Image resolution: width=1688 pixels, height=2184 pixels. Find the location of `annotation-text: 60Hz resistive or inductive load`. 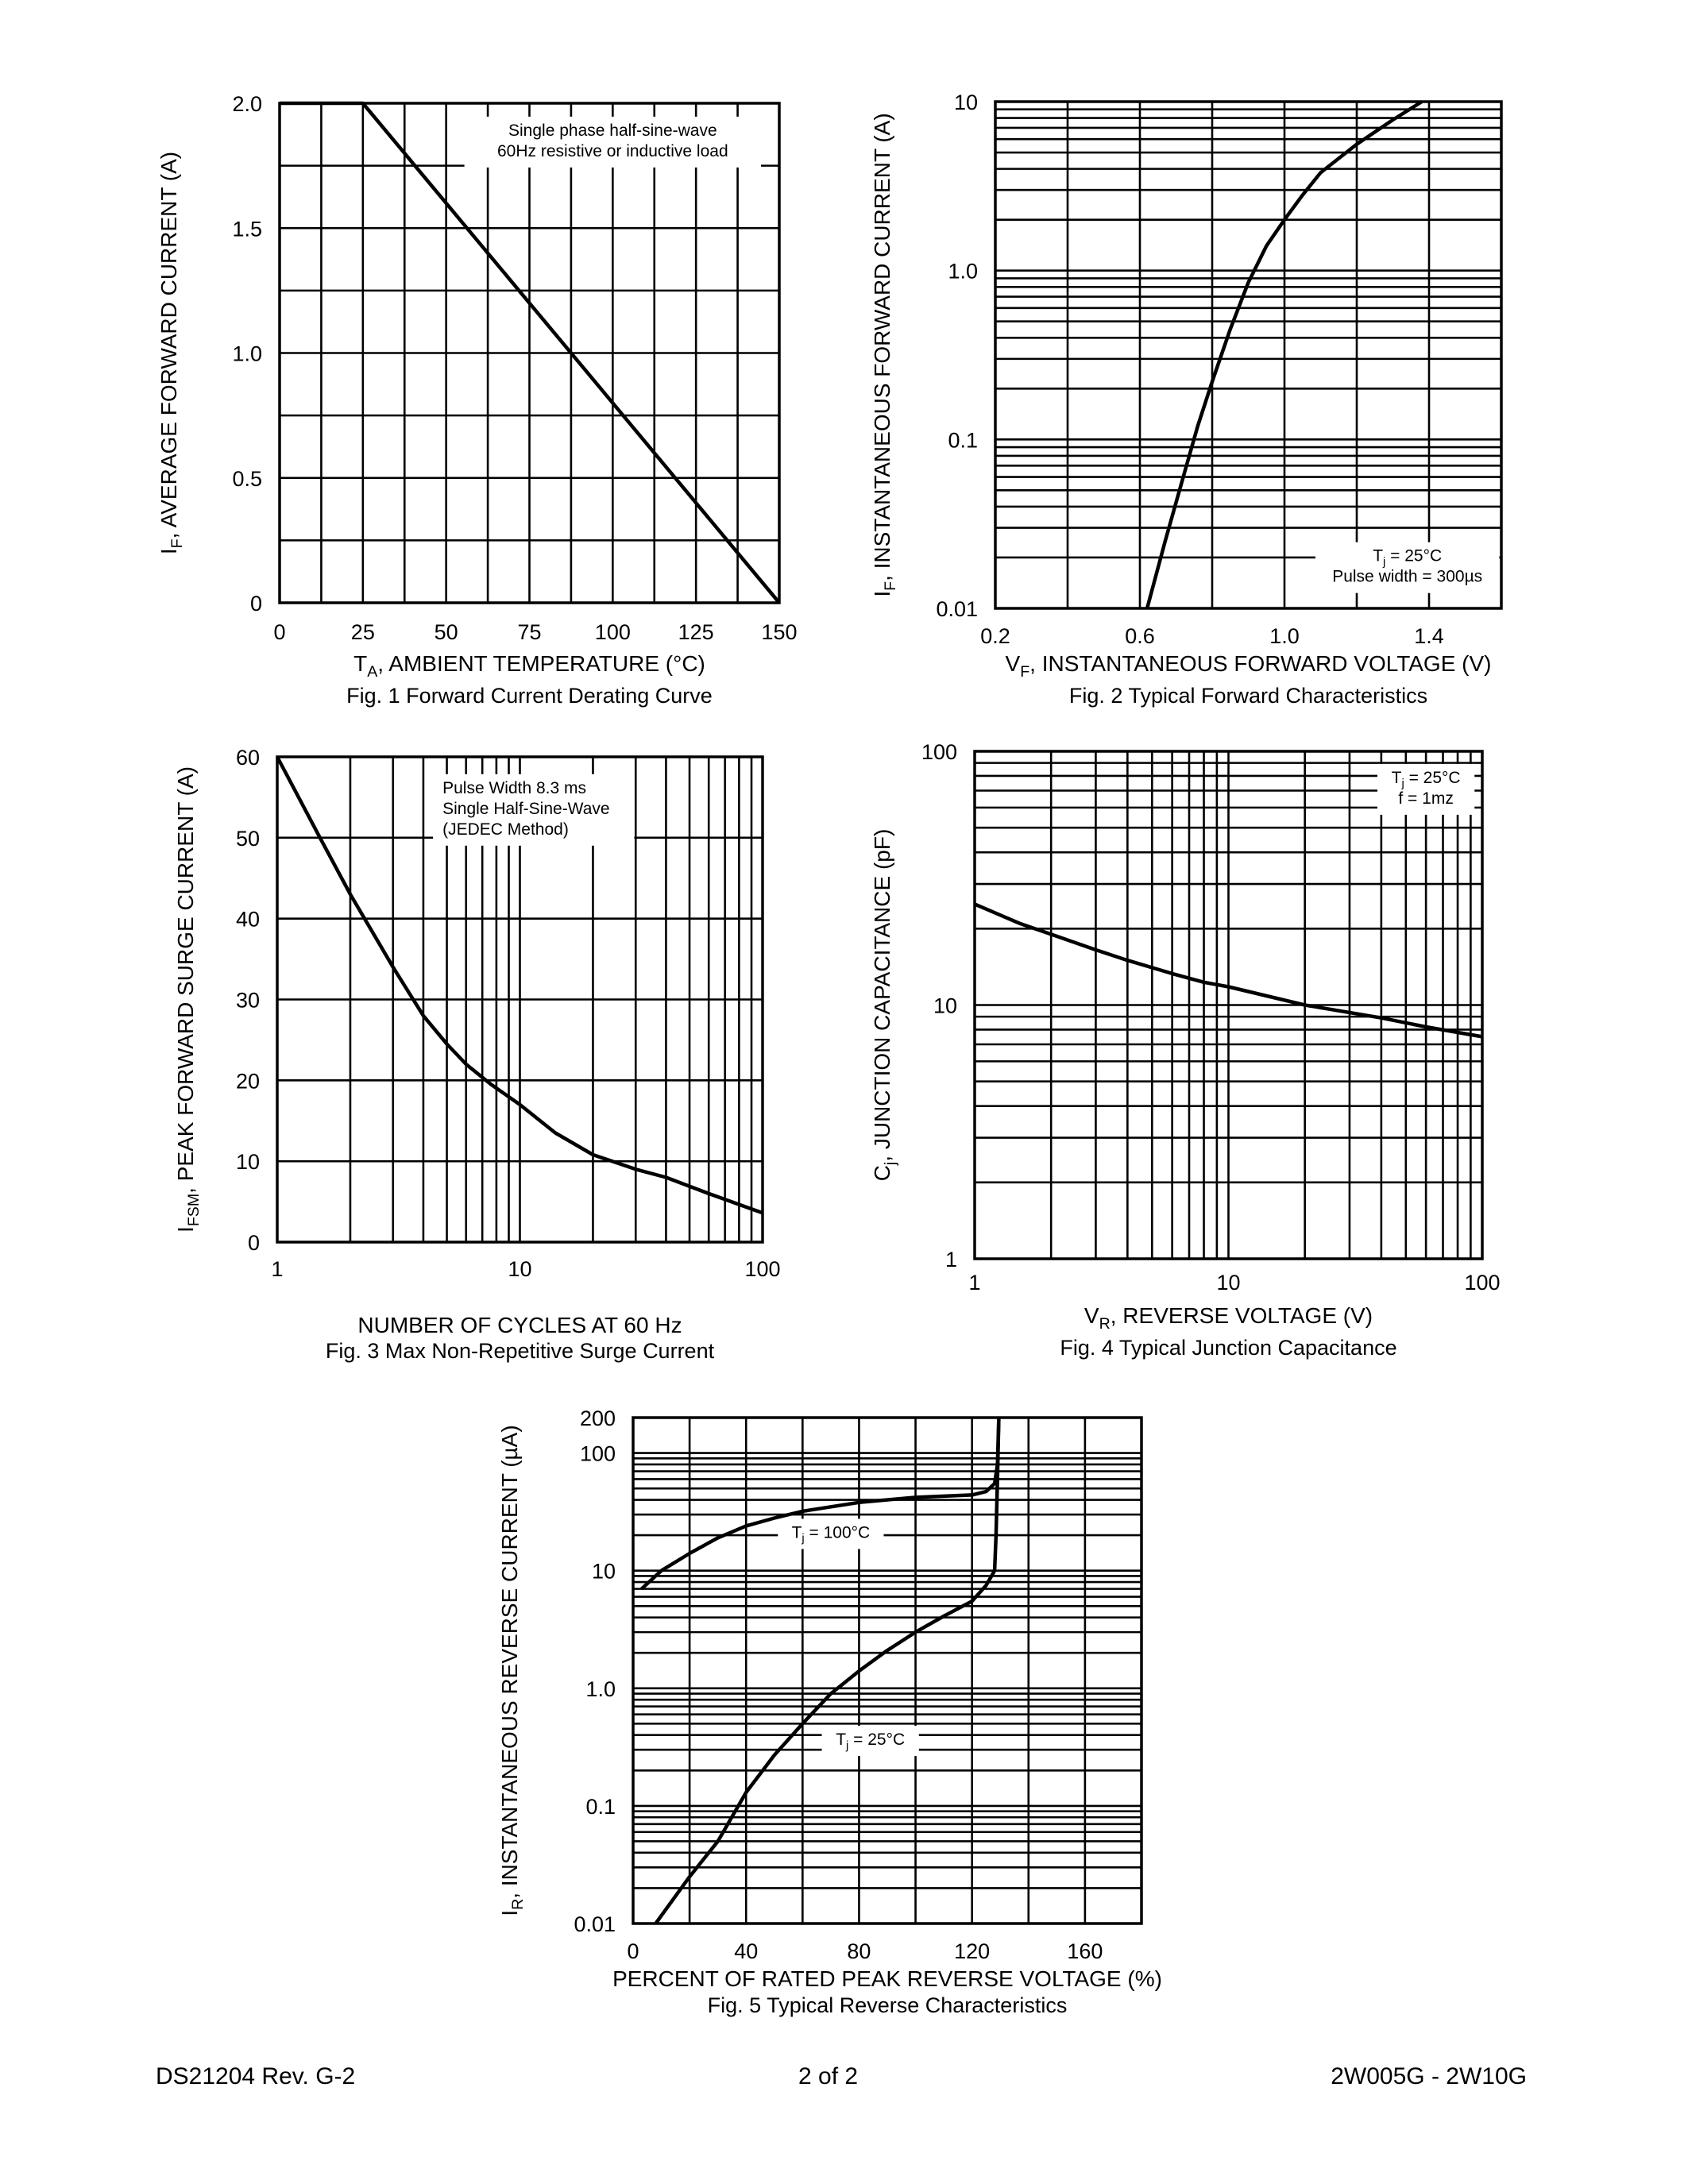

annotation-text: 60Hz resistive or inductive load is located at coordinates (612, 151).